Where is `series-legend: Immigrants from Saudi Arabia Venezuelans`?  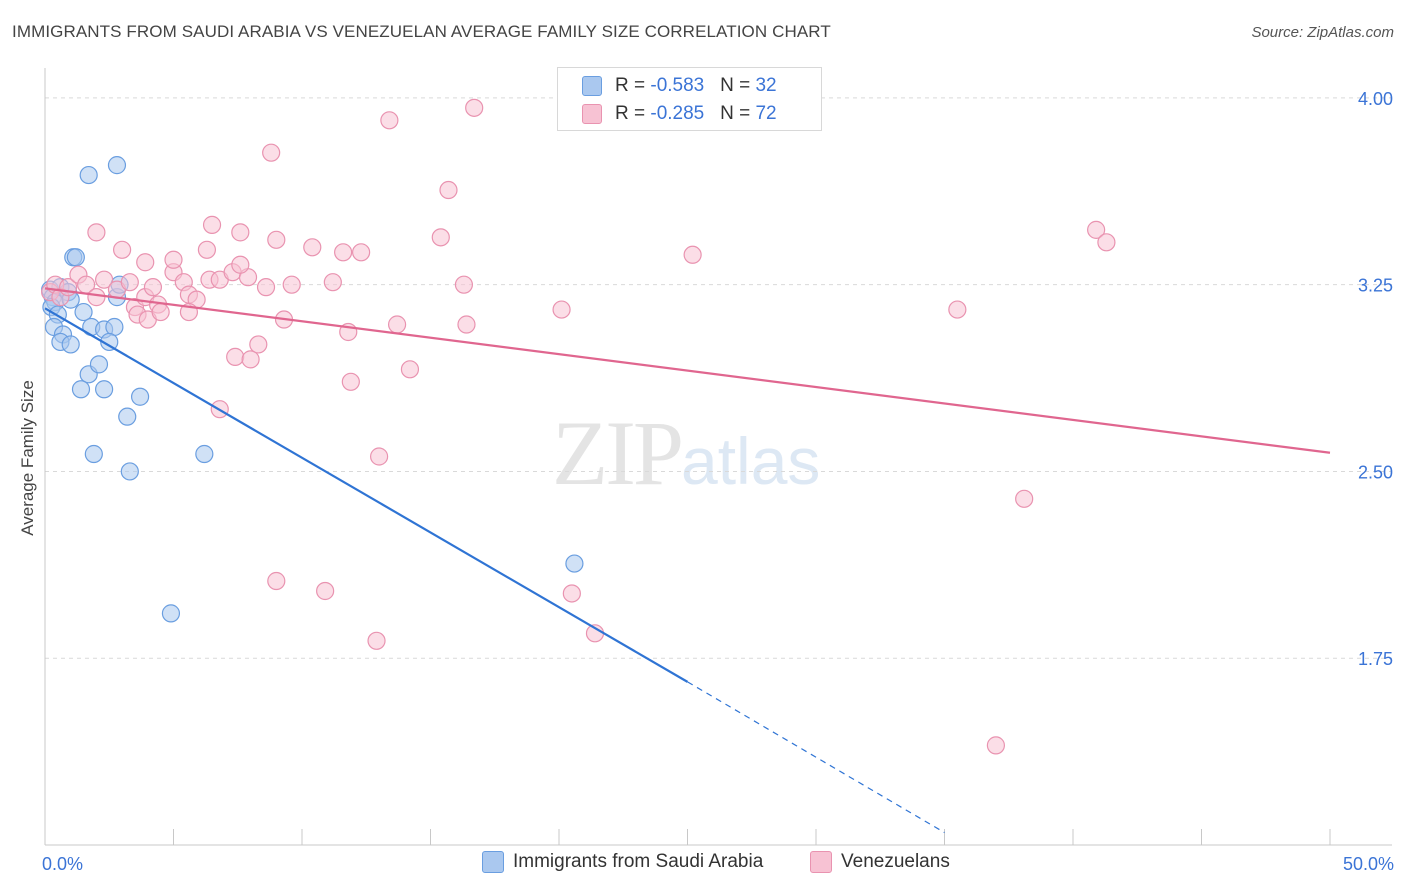 series-legend: Immigrants from Saudi Arabia Venezuelans is located at coordinates (703, 864).